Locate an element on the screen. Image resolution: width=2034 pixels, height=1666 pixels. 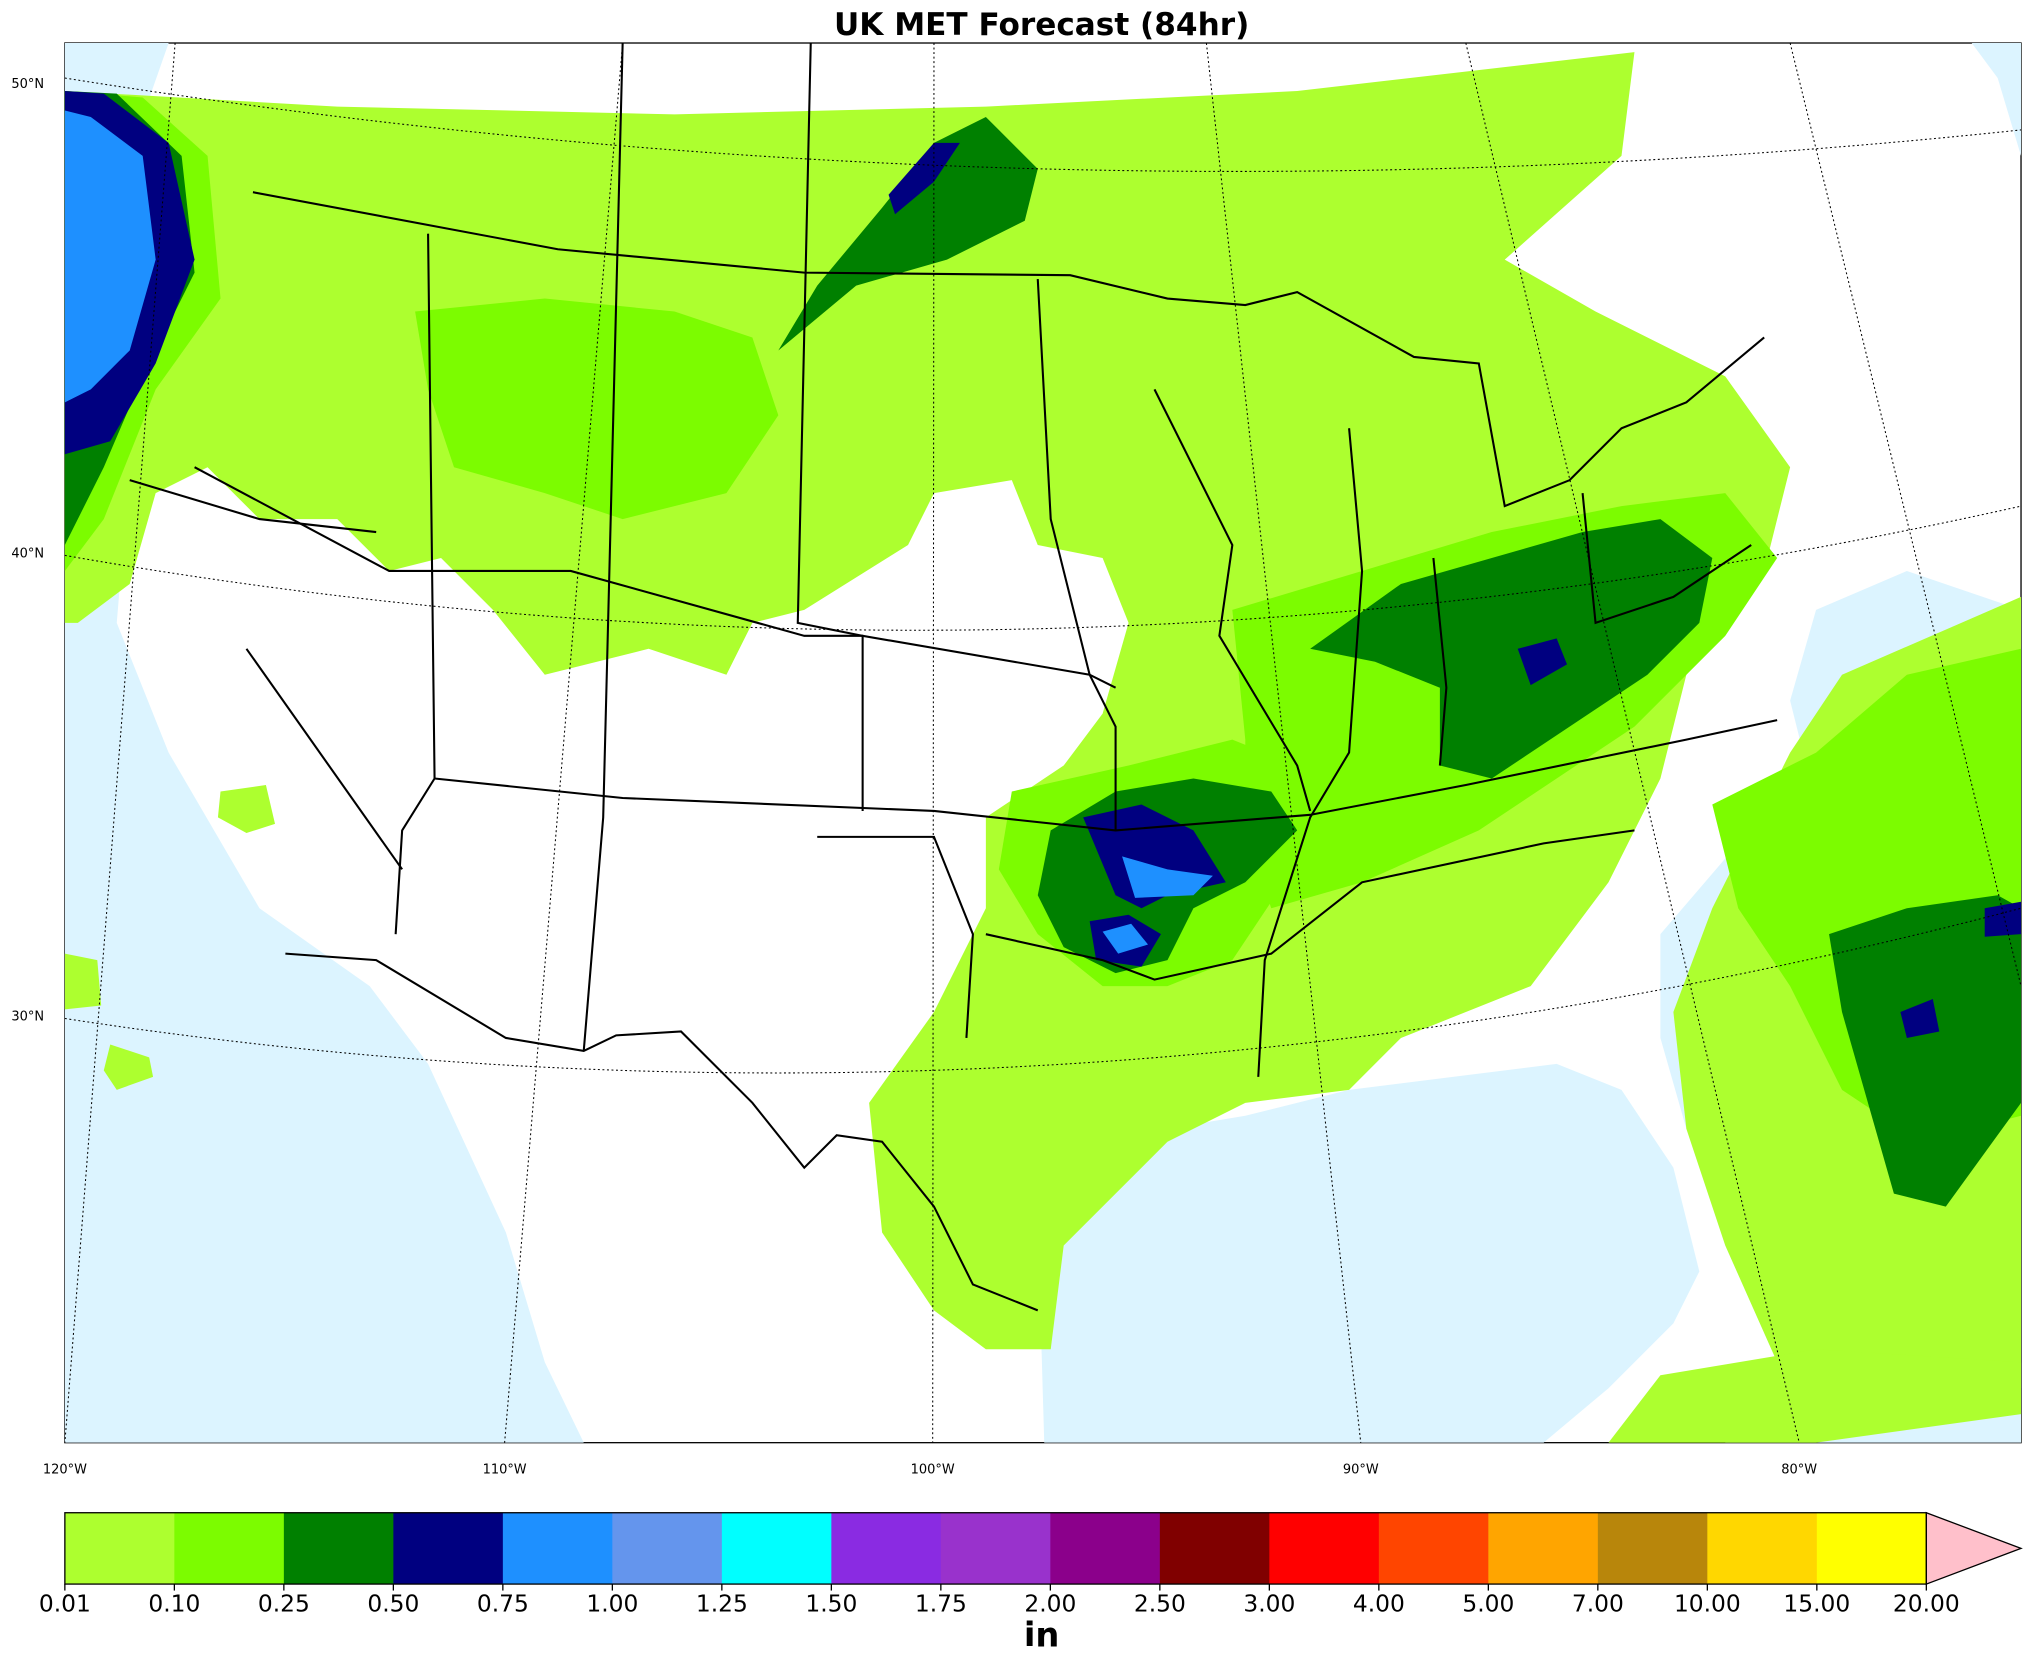
lat-labels: 50°N 40°N 30°N is located at coordinates (27, 551).